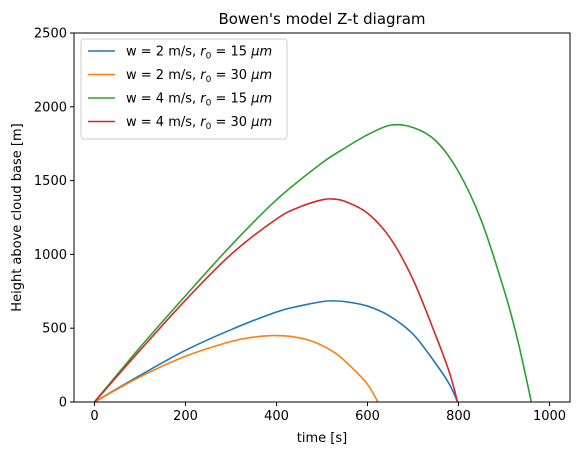  Describe the element at coordinates (276, 416) in the screenshot. I see `x-tick-label: 400` at that location.